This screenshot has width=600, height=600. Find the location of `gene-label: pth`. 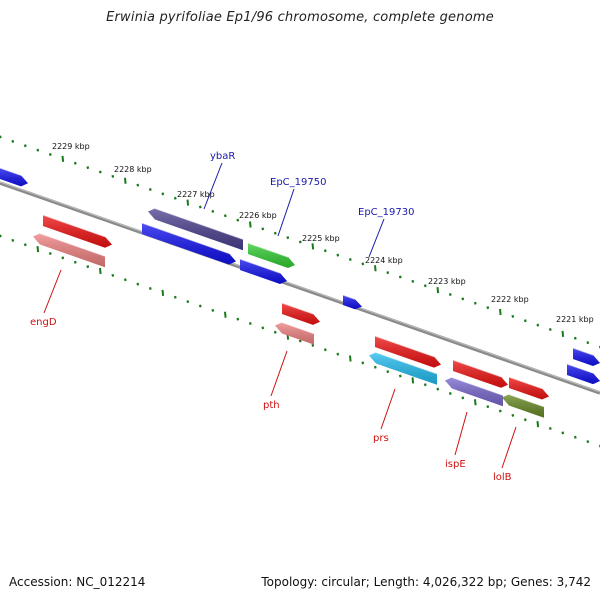

gene-label: pth is located at coordinates (271, 405).